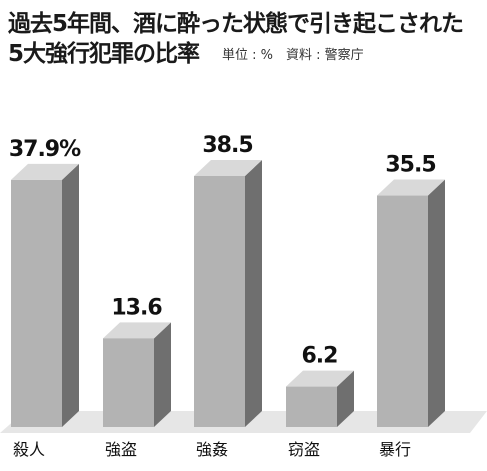 The image size is (487, 471). Describe the element at coordinates (227, 145) in the screenshot. I see `data-label: 38.5` at that location.